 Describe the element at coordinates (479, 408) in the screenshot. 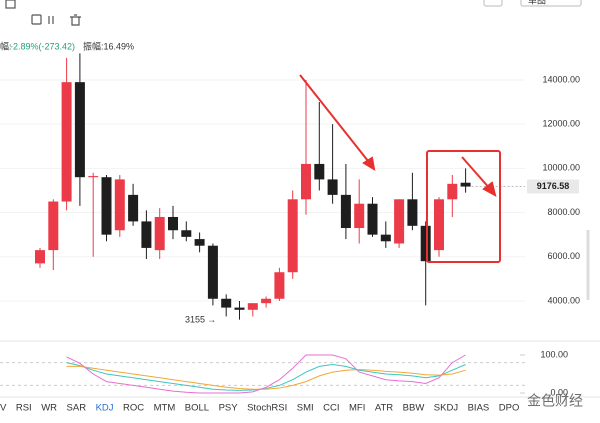

I see `indicator-tab: BIAS` at that location.